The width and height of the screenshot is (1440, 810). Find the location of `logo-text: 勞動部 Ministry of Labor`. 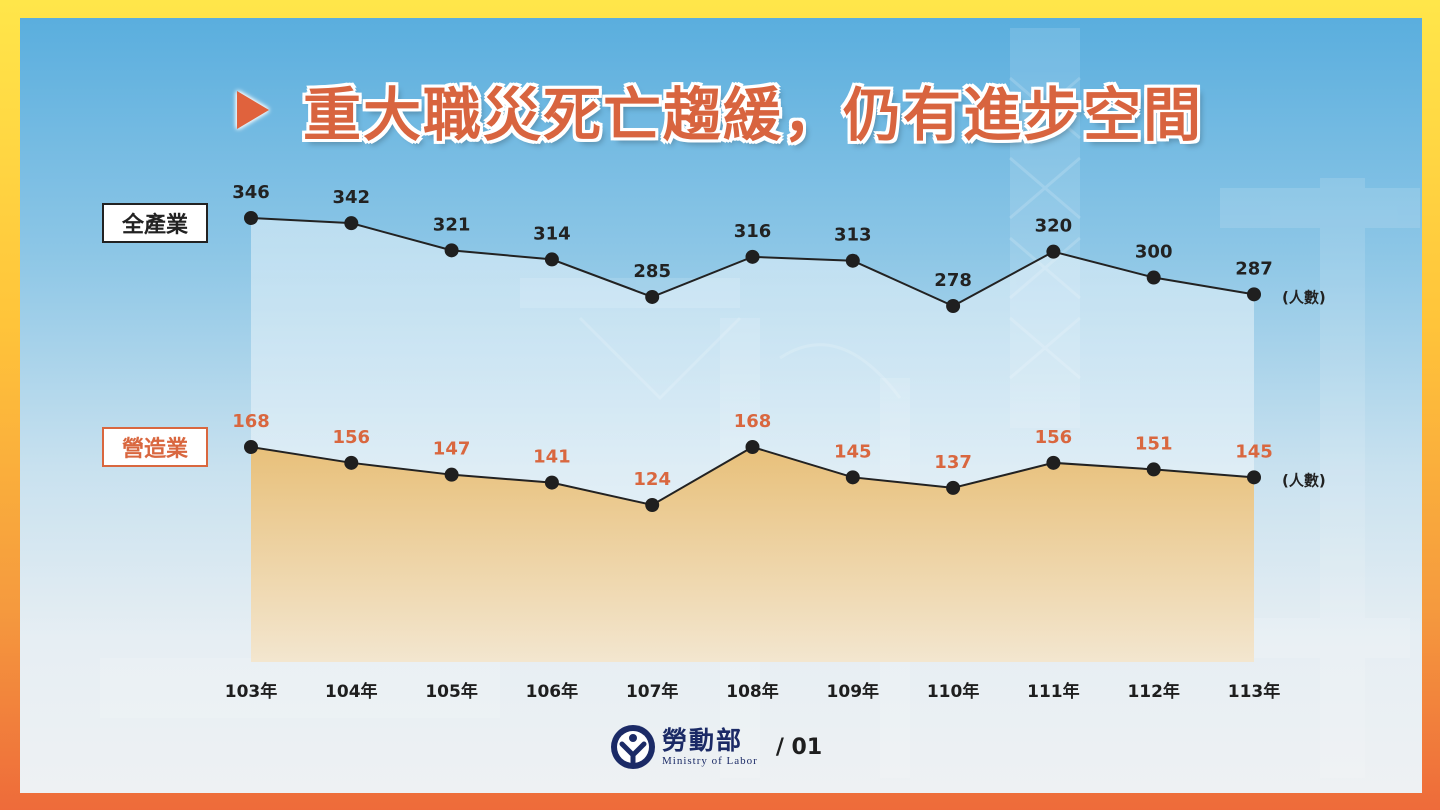

logo-text: 勞動部 Ministry of Labor is located at coordinates (710, 747).